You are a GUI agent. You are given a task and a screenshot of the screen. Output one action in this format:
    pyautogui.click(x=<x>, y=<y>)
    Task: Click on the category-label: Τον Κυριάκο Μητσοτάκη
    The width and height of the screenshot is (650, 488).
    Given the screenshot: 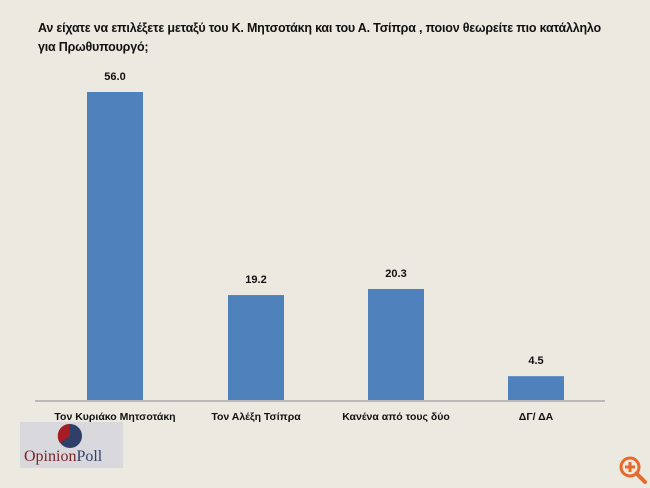 What is the action you would take?
    pyautogui.click(x=114, y=417)
    